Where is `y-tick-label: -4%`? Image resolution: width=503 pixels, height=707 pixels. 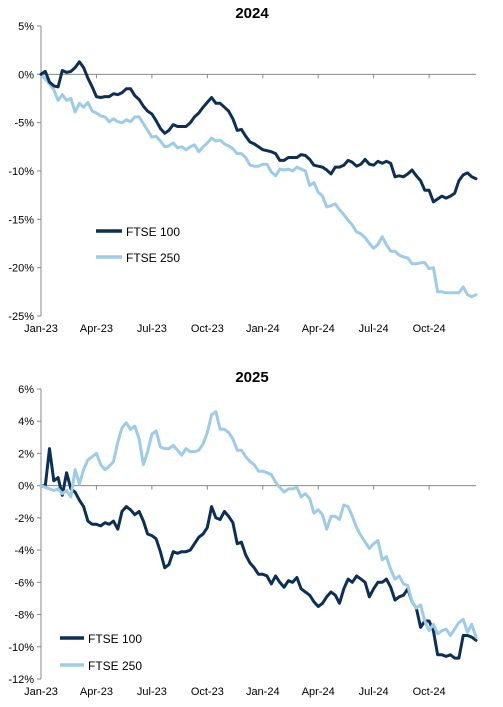
y-tick-label: -4% is located at coordinates (24, 551).